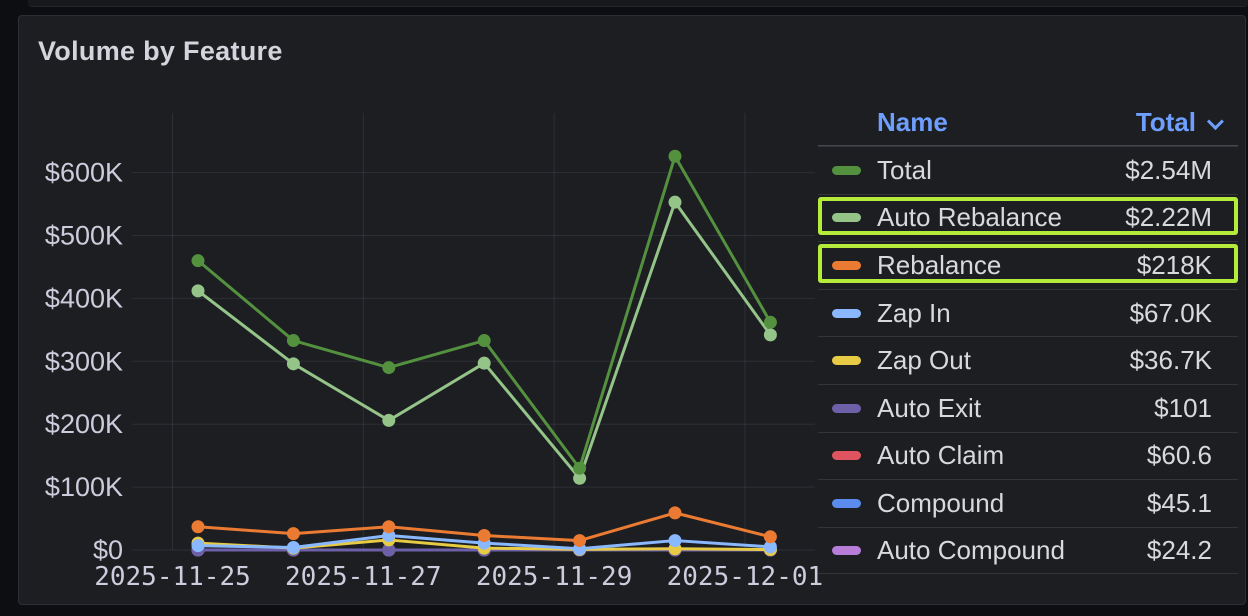 Image resolution: width=1248 pixels, height=616 pixels. Describe the element at coordinates (554, 577) in the screenshot. I see `x-tick-label: 2025-11-29` at that location.